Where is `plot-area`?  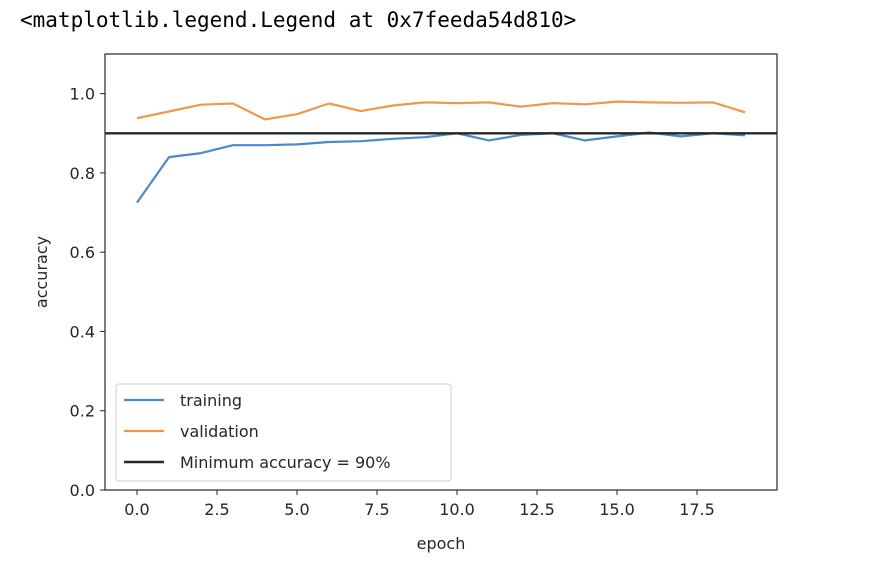 plot-area is located at coordinates (441, 152).